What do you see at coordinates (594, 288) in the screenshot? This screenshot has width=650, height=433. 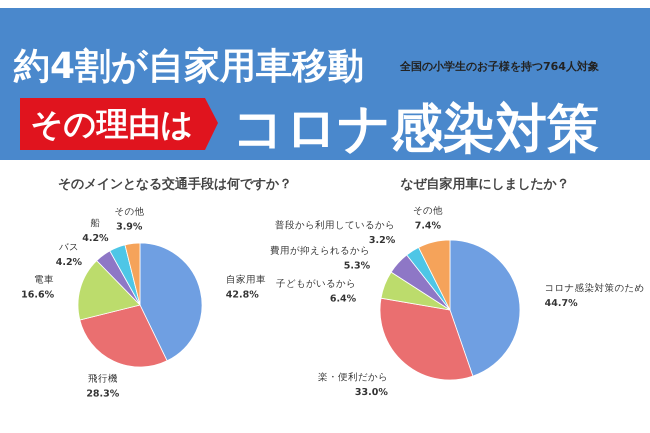 I see `slice-label: コロナ感染対策のため` at bounding box center [594, 288].